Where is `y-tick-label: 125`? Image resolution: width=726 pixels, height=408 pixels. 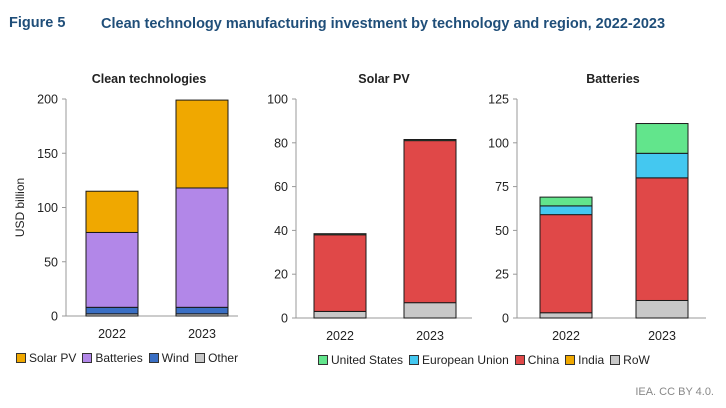 y-tick-label: 125 is located at coordinates (498, 100).